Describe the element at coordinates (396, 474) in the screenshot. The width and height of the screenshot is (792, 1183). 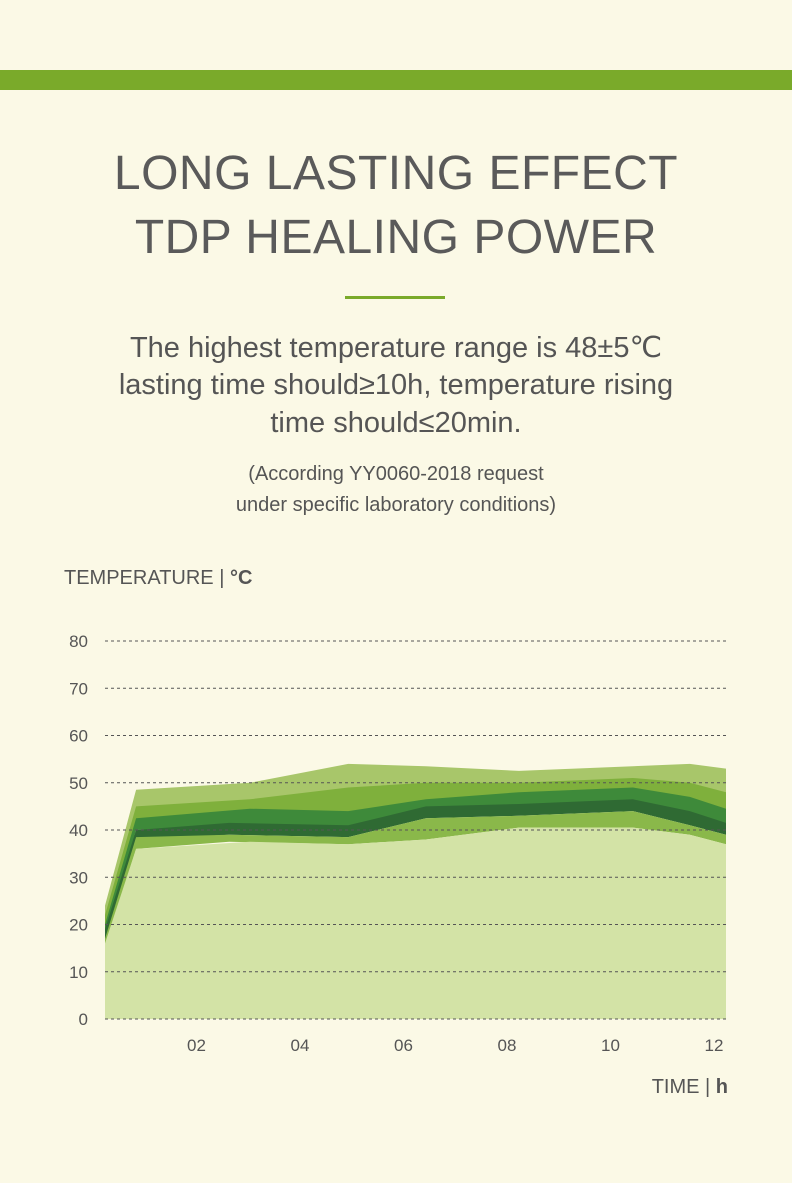
I see `standard-note-line1: (According YY0060-2018 request` at that location.